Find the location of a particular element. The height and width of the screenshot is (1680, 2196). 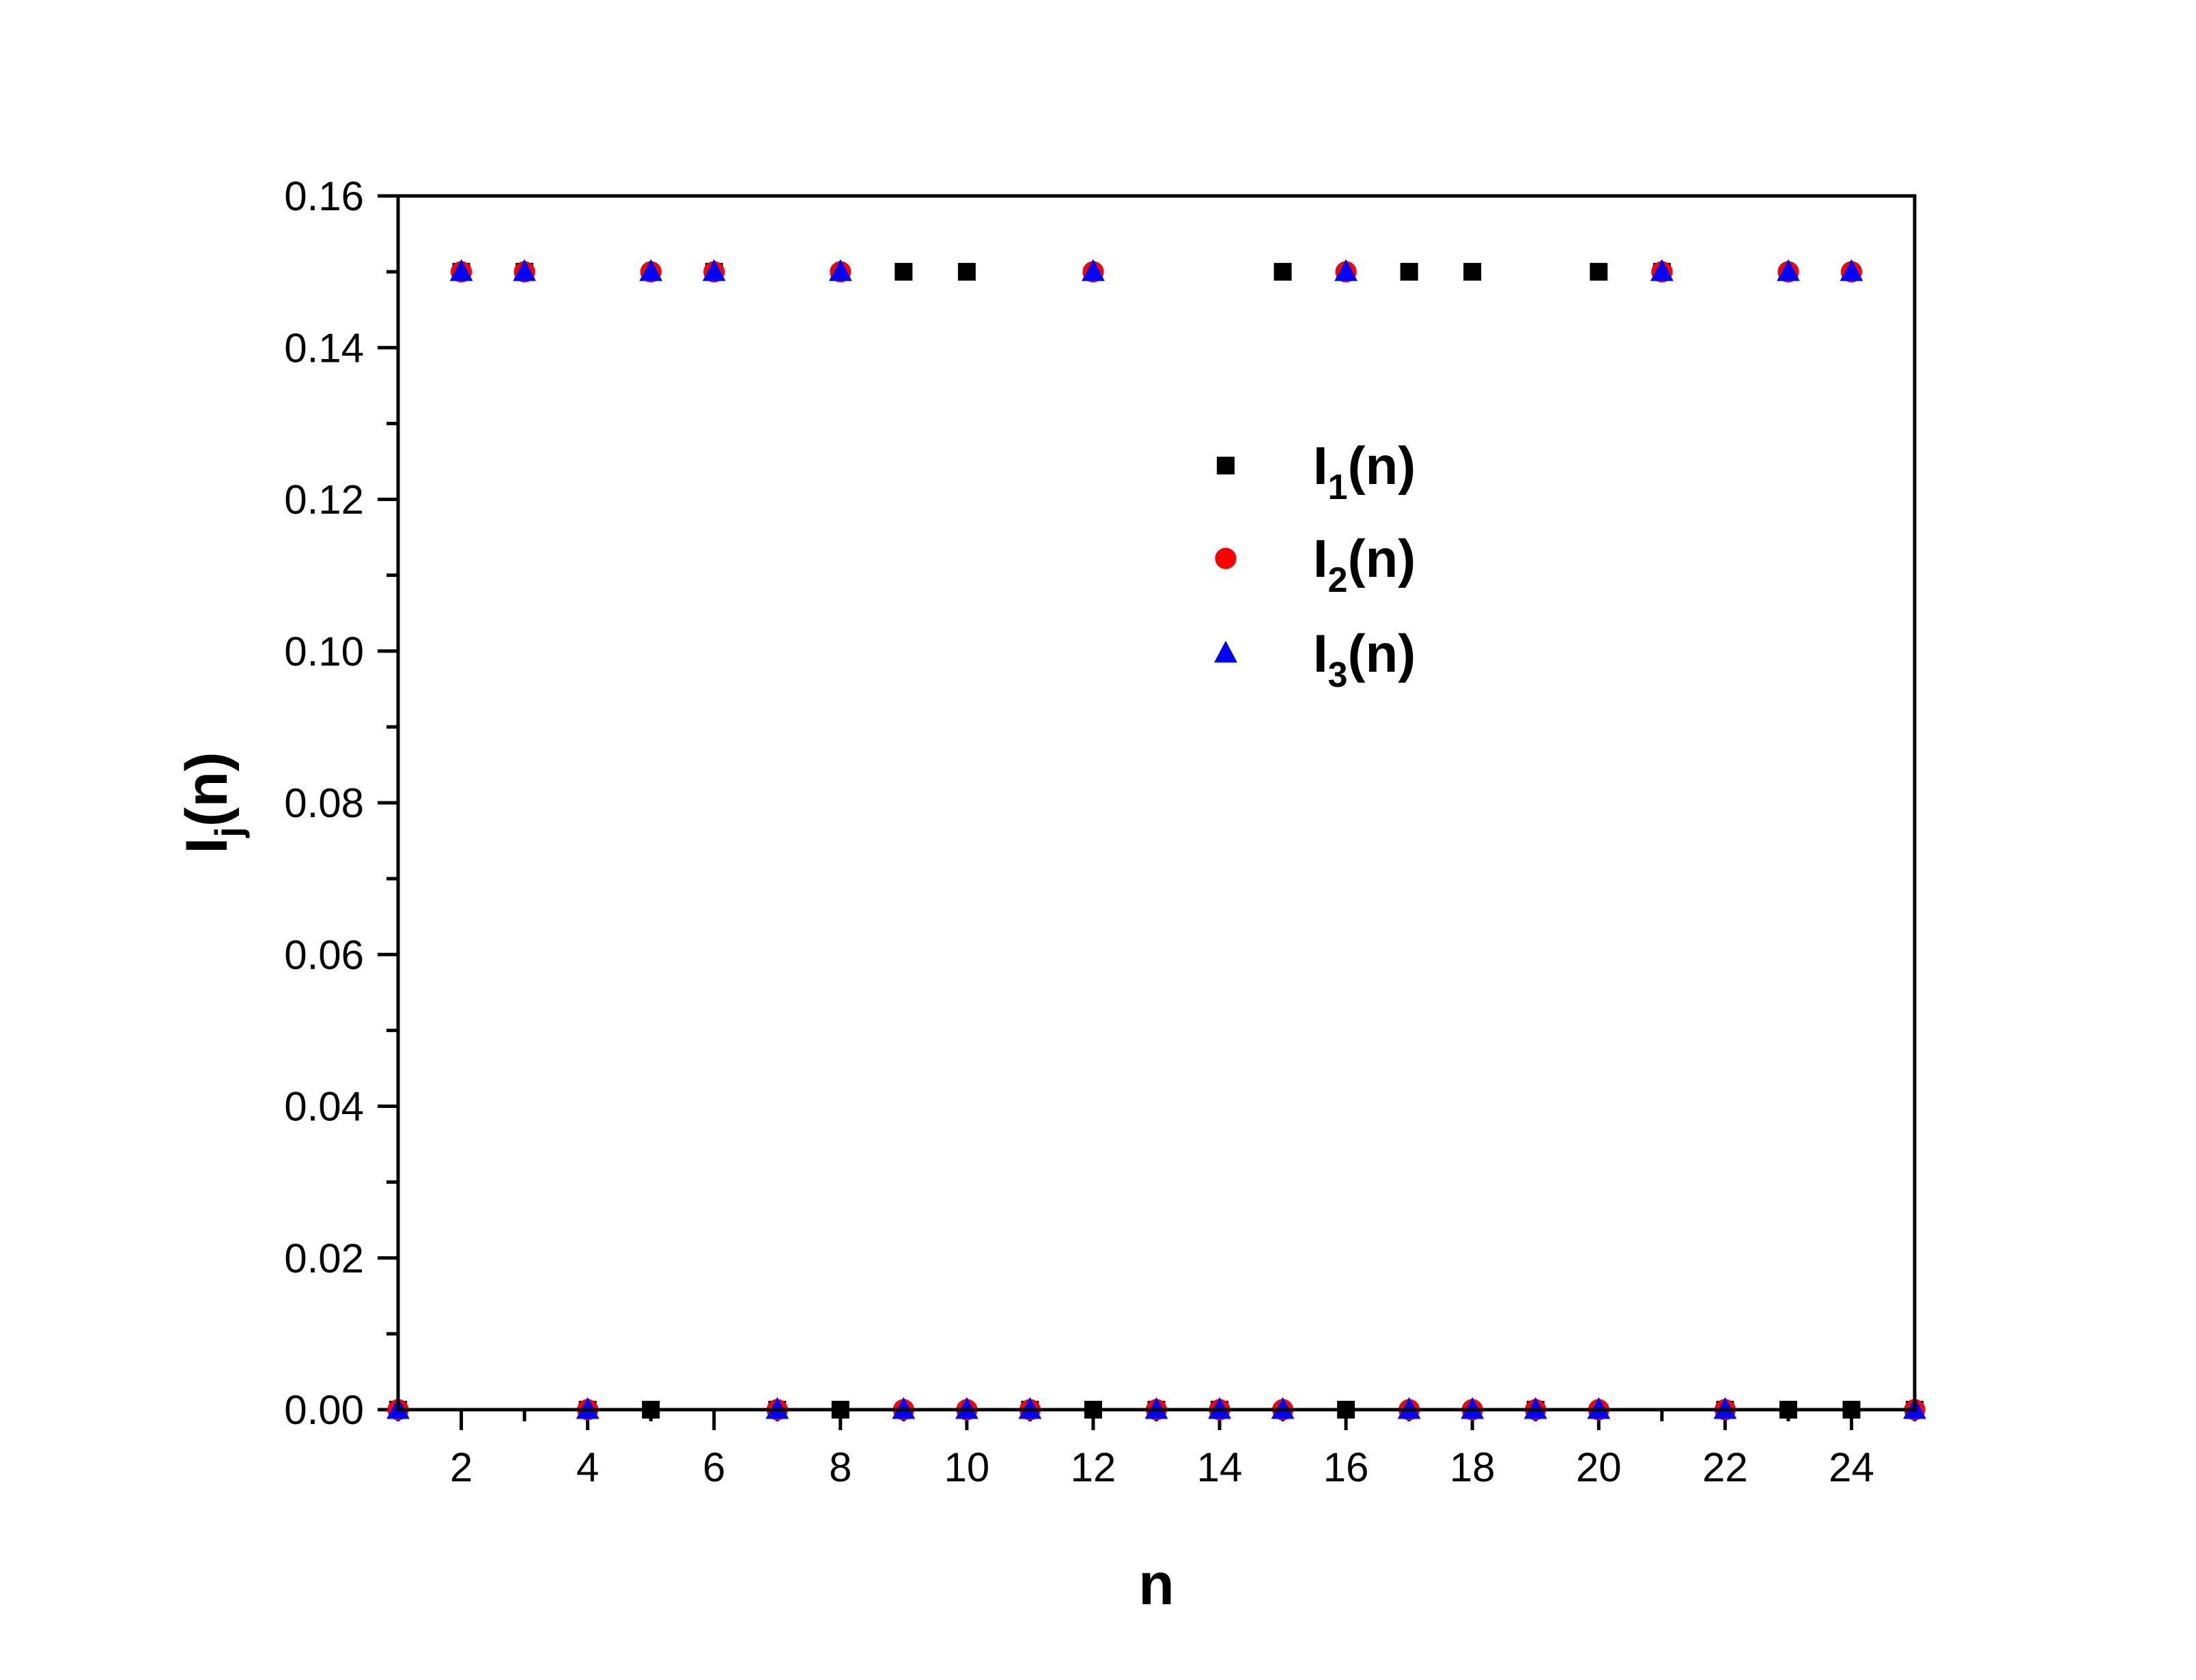

y-tick-label: 0.10 is located at coordinates (324, 651).